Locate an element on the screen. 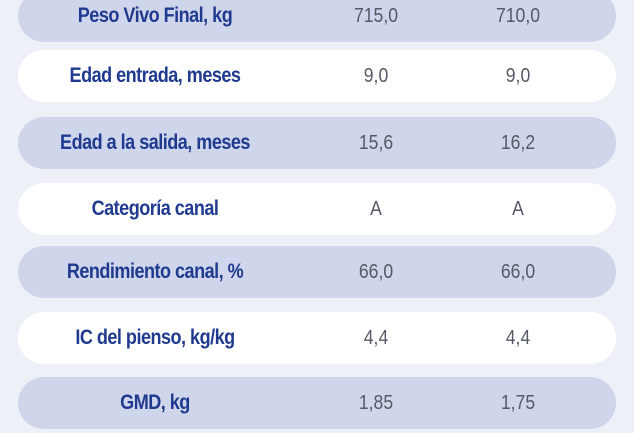 This screenshot has width=634, height=433. table-row: Edad entrada, meses 9,0 9,0 is located at coordinates (317, 76).